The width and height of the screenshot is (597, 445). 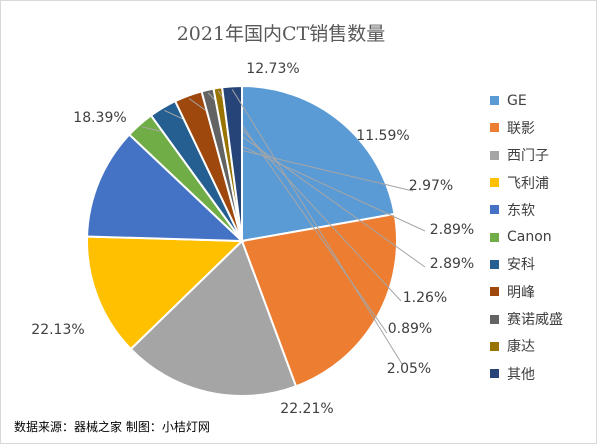 What do you see at coordinates (528, 156) in the screenshot?
I see `legend-label: 西门子` at bounding box center [528, 156].